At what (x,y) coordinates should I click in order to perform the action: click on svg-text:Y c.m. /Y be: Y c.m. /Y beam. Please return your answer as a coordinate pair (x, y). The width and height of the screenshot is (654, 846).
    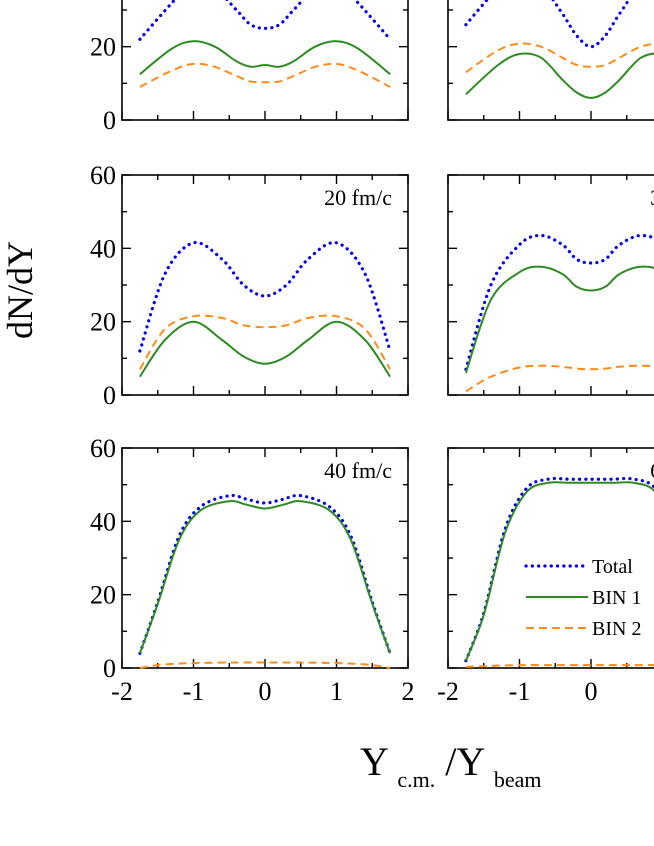
    Looking at the image, I should click on (450, 767).